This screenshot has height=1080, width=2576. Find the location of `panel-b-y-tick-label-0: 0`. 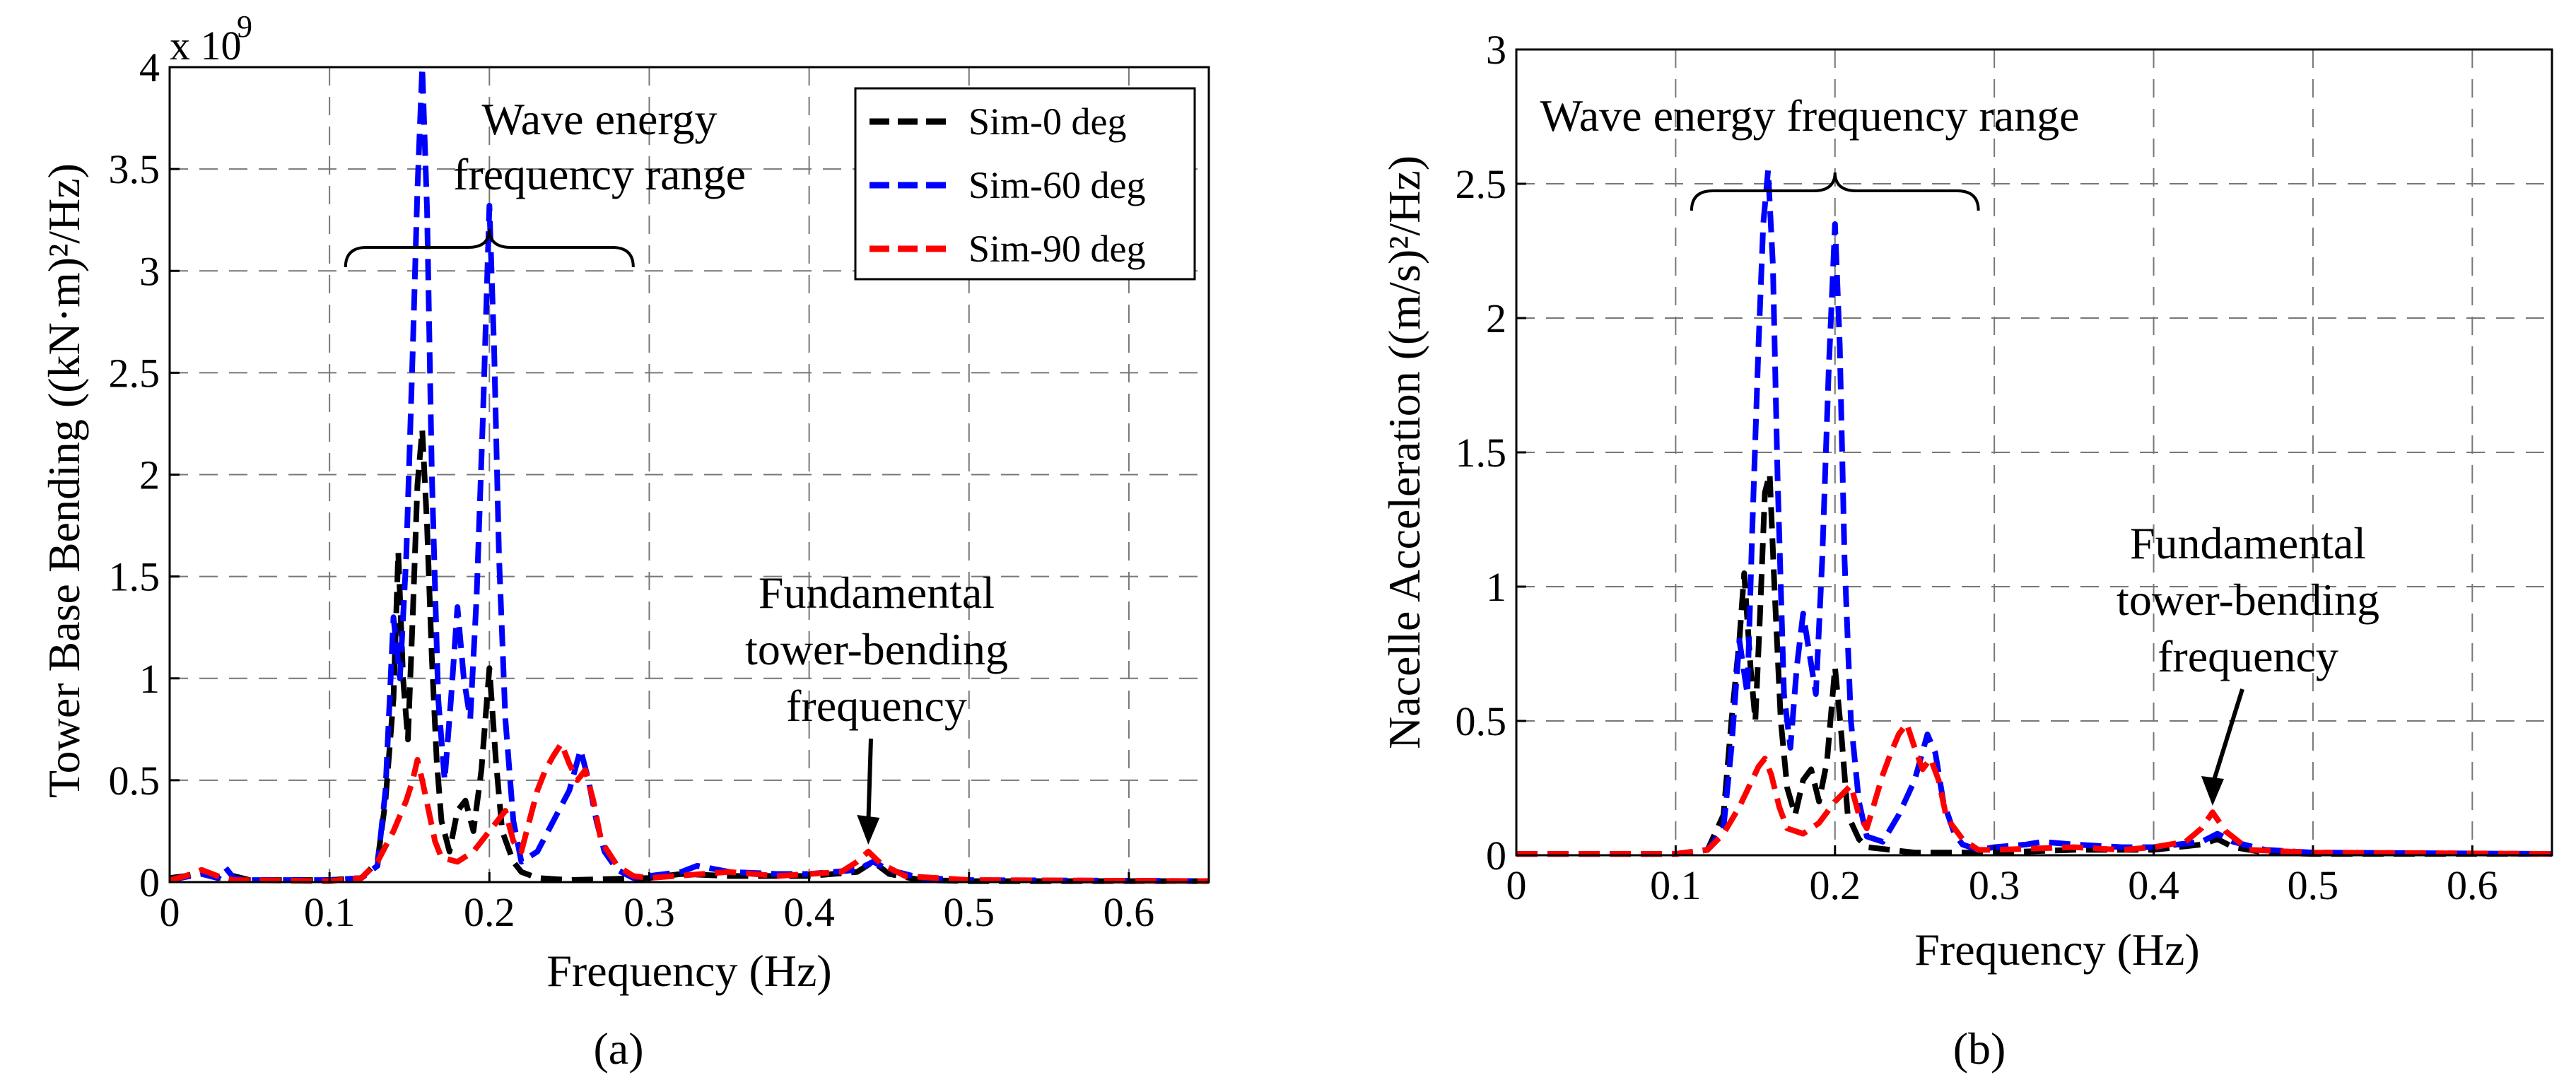

panel-b-y-tick-label-0: 0 is located at coordinates (1496, 856).